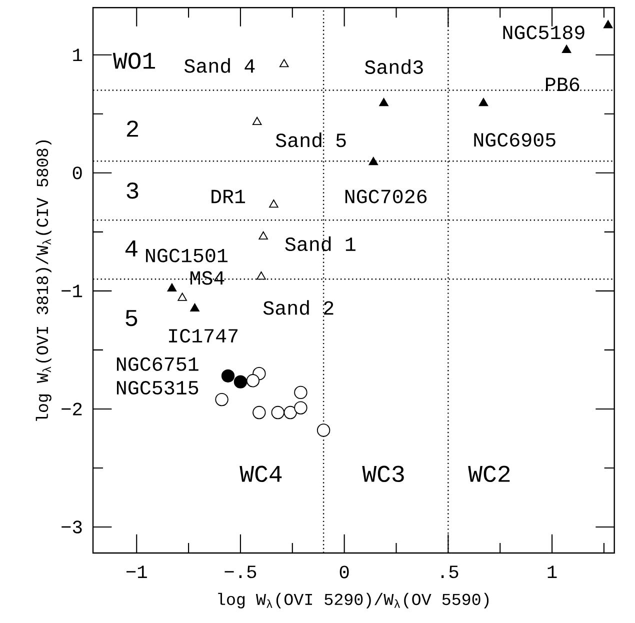 The width and height of the screenshot is (635, 623). Describe the element at coordinates (157, 364) in the screenshot. I see `annotation: NGC6751` at that location.